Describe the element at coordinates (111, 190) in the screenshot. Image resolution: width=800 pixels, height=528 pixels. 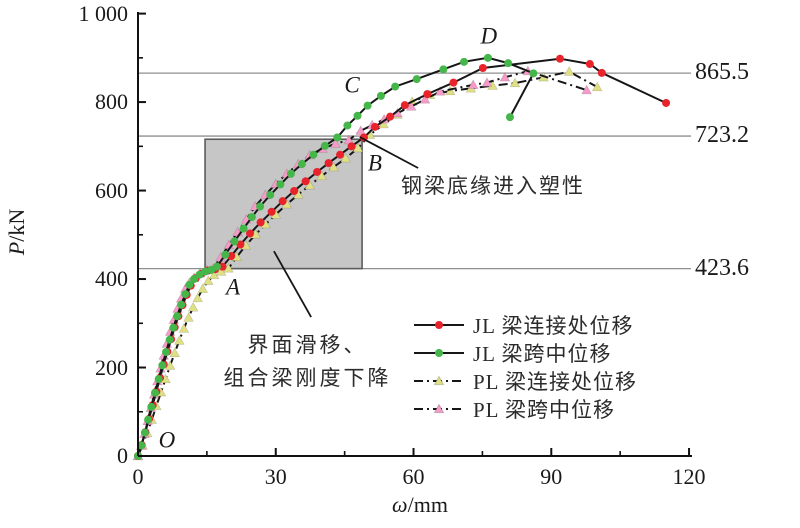
I see `y-tick-label-600: 600` at that location.